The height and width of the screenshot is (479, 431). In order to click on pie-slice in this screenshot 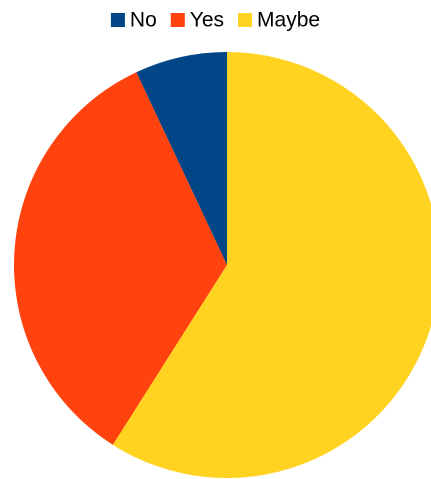, I will do `click(181, 158)`.